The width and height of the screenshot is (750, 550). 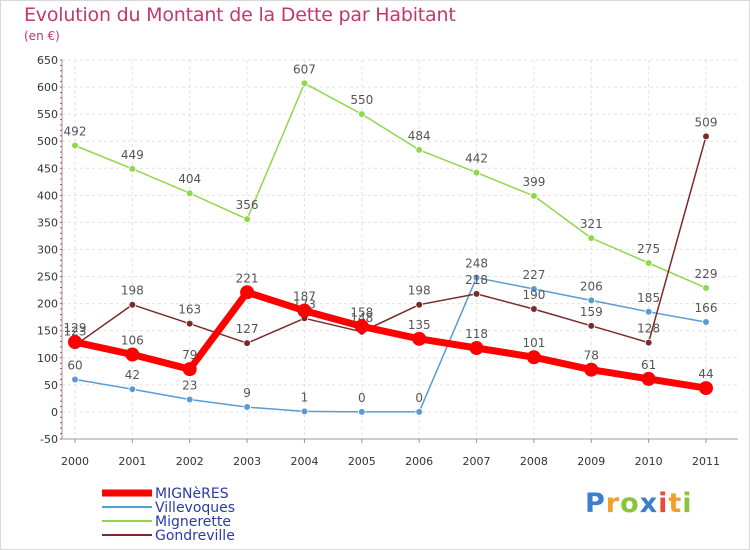 What do you see at coordinates (649, 503) in the screenshot?
I see `logo-letter: x` at bounding box center [649, 503].